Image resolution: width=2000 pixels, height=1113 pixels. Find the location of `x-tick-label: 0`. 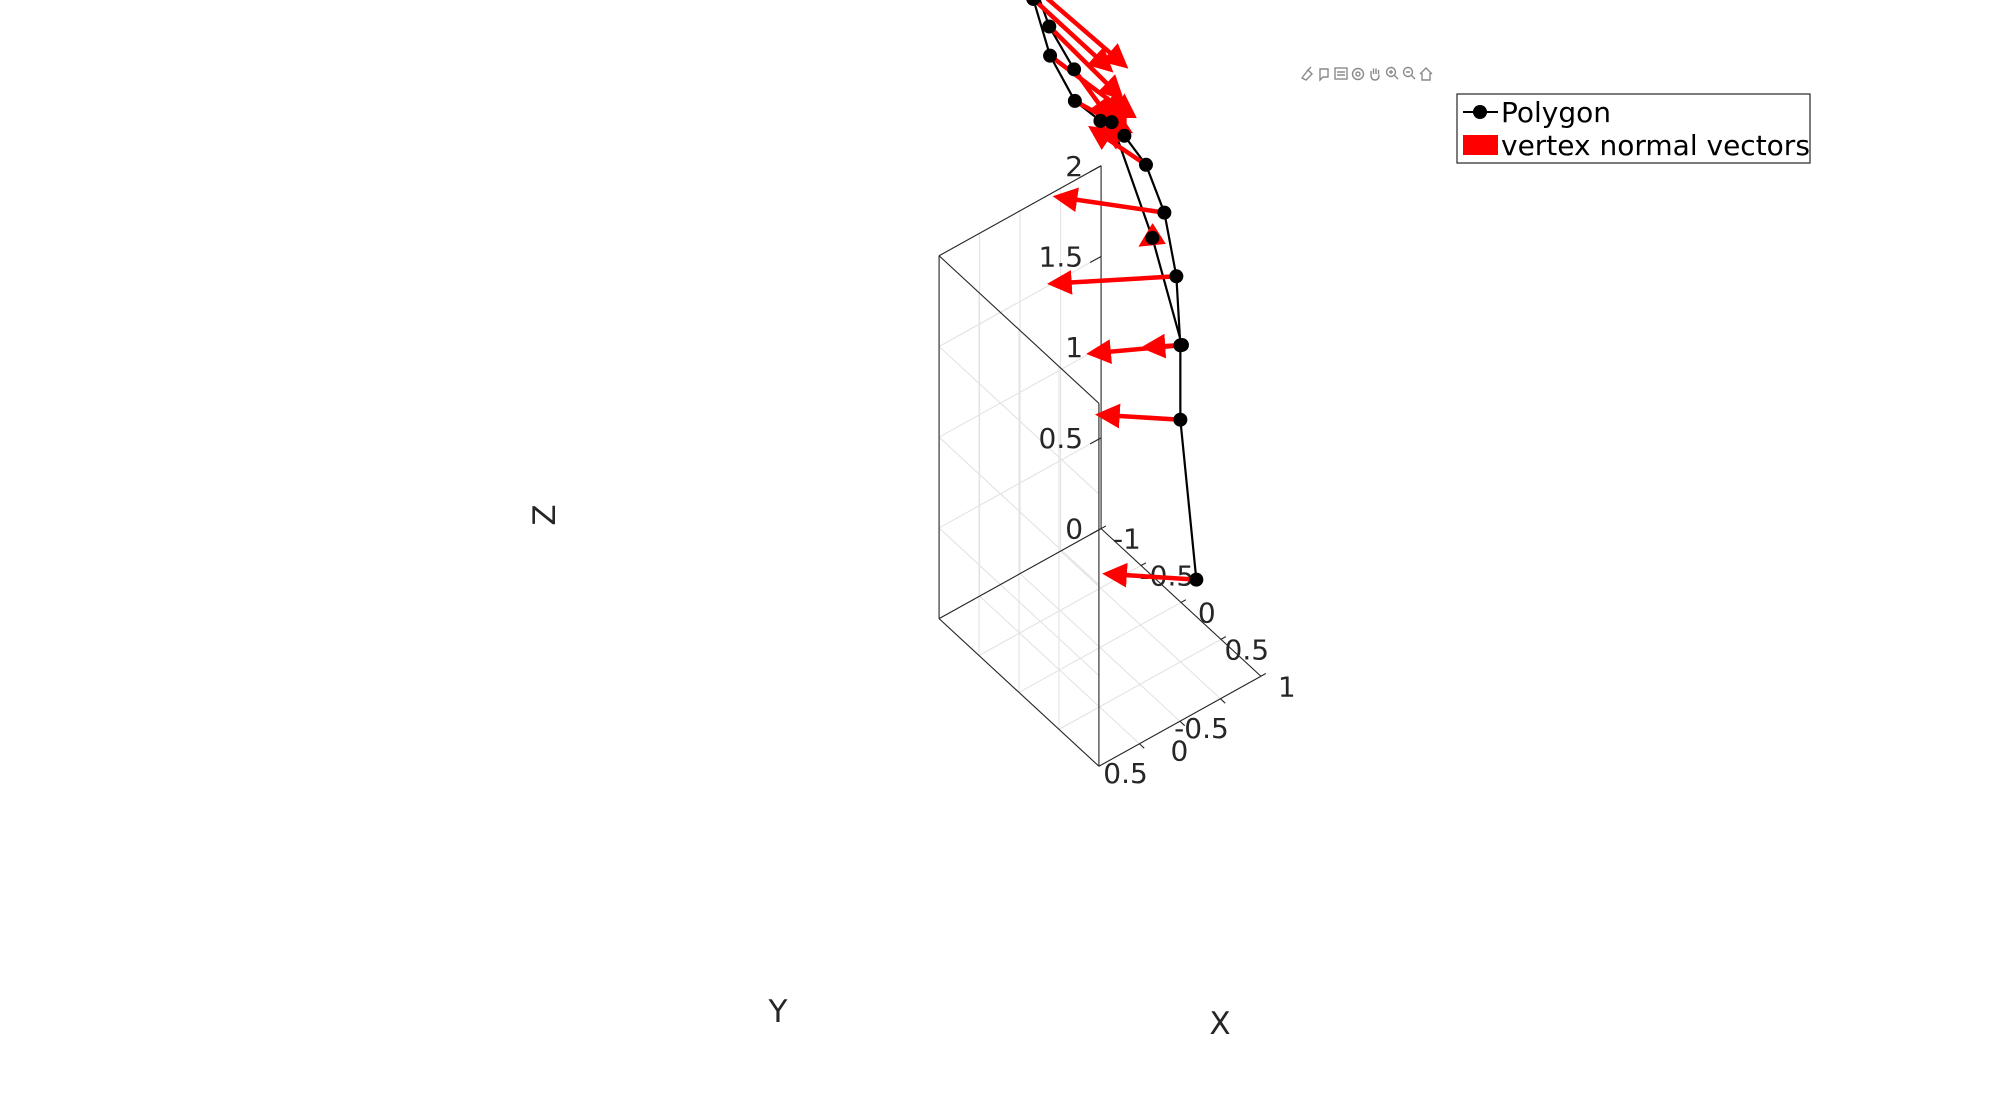

x-tick-label: 0 is located at coordinates (1207, 613).